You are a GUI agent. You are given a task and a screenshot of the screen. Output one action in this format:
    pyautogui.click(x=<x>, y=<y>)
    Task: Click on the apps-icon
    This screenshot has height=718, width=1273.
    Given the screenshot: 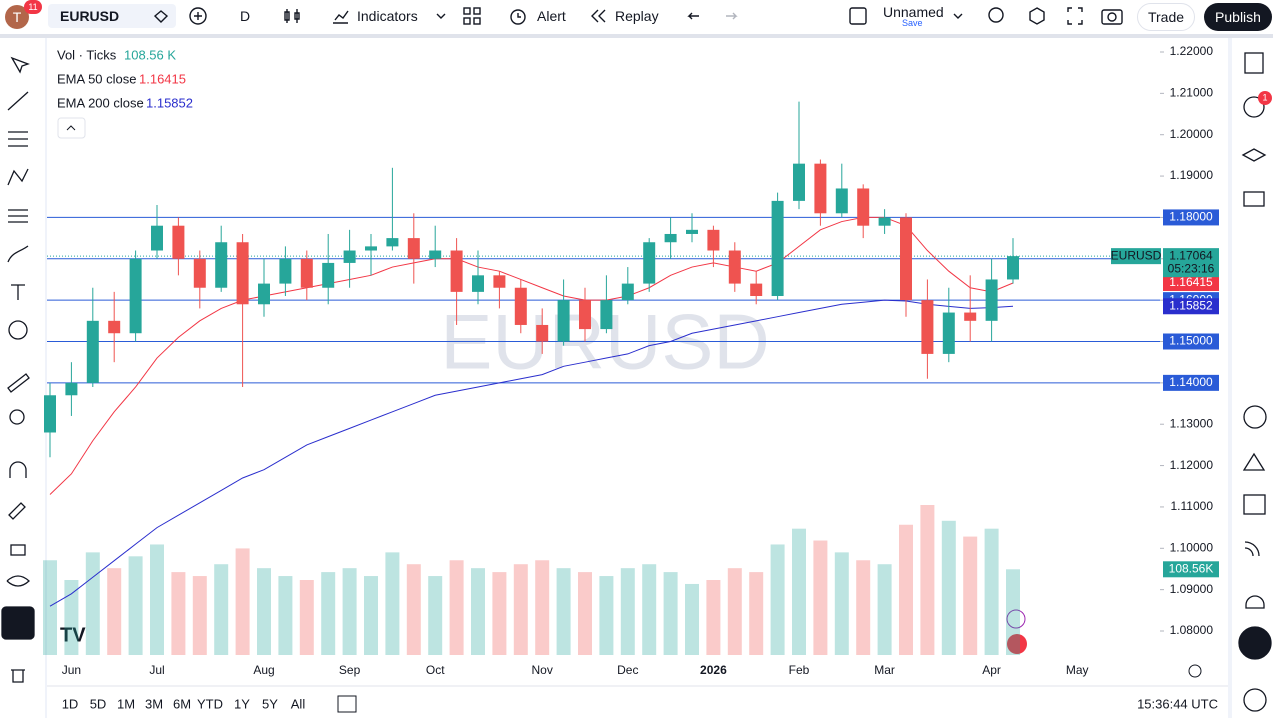 What is the action you would take?
    pyautogui.click(x=1255, y=643)
    